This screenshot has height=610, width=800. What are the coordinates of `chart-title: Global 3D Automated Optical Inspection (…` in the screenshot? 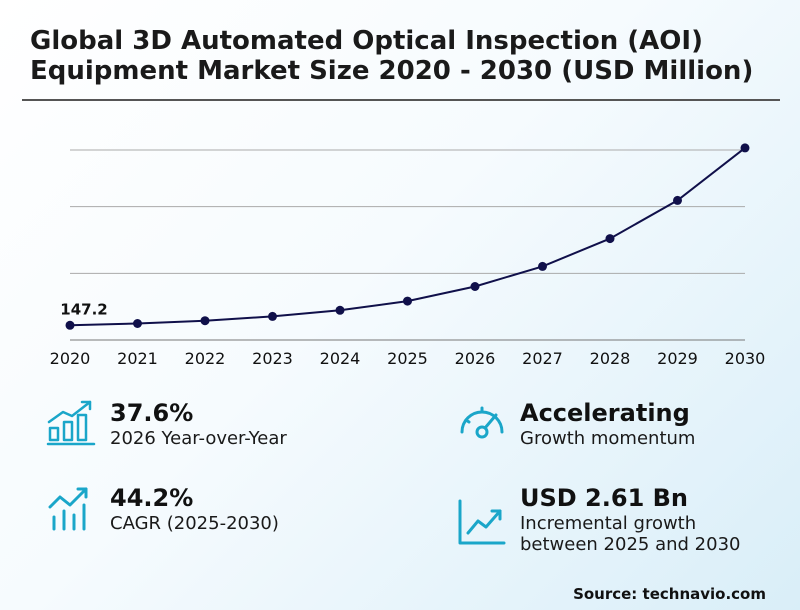 It's located at (392, 56).